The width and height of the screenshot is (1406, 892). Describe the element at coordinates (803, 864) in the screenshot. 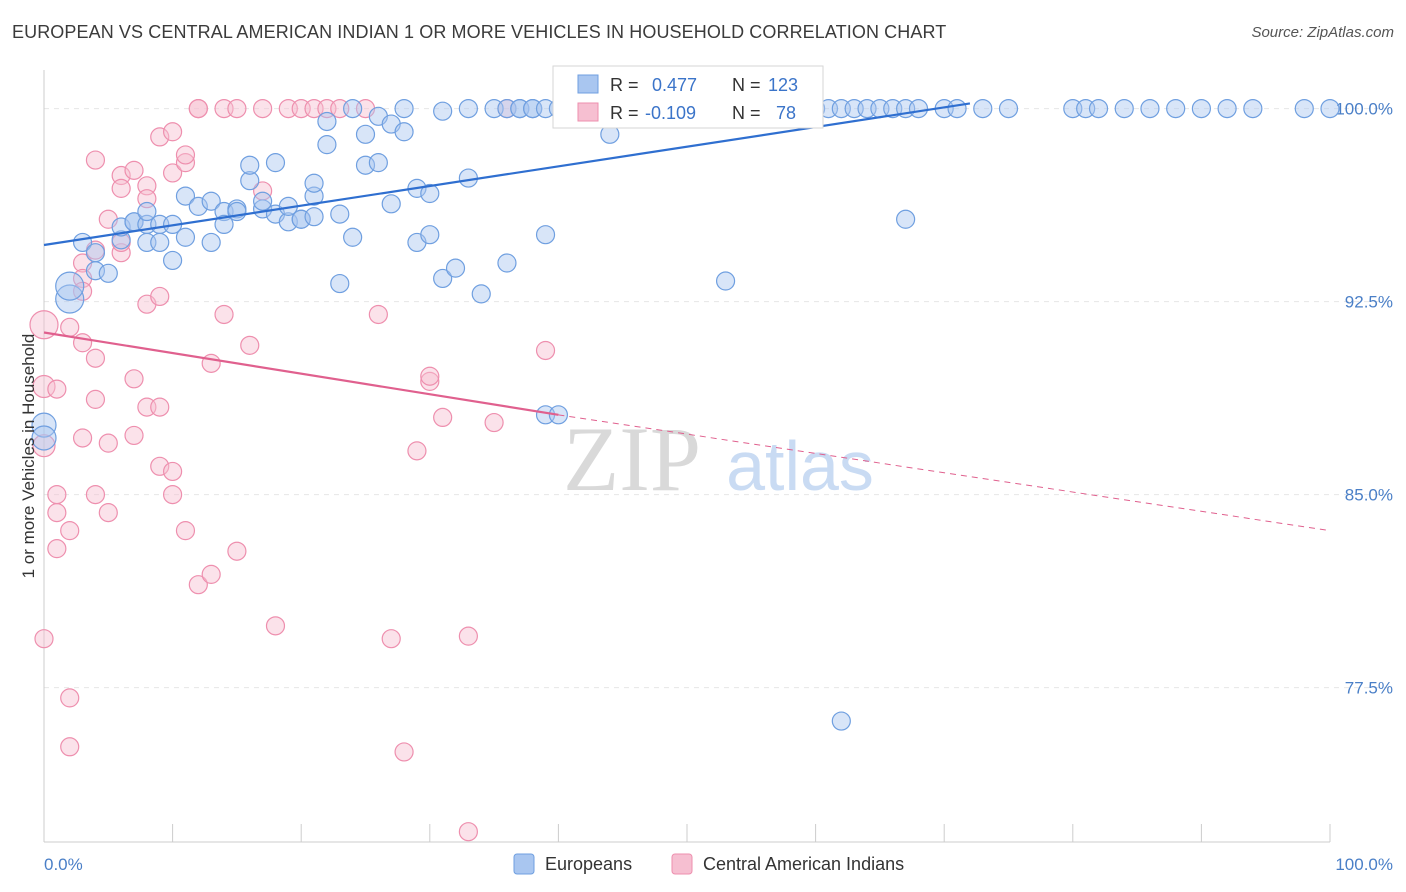

I see `legend-label-central-american-indians: Central American Indians` at that location.